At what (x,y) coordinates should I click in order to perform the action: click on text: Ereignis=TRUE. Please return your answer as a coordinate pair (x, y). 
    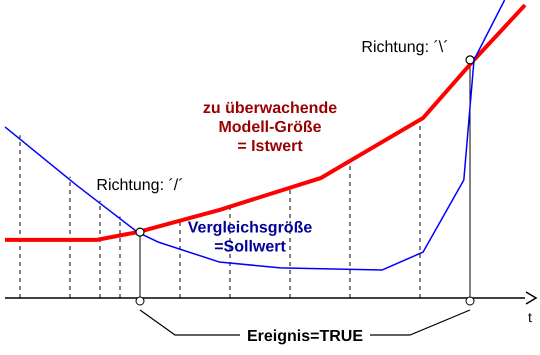
    Looking at the image, I should click on (305, 336).